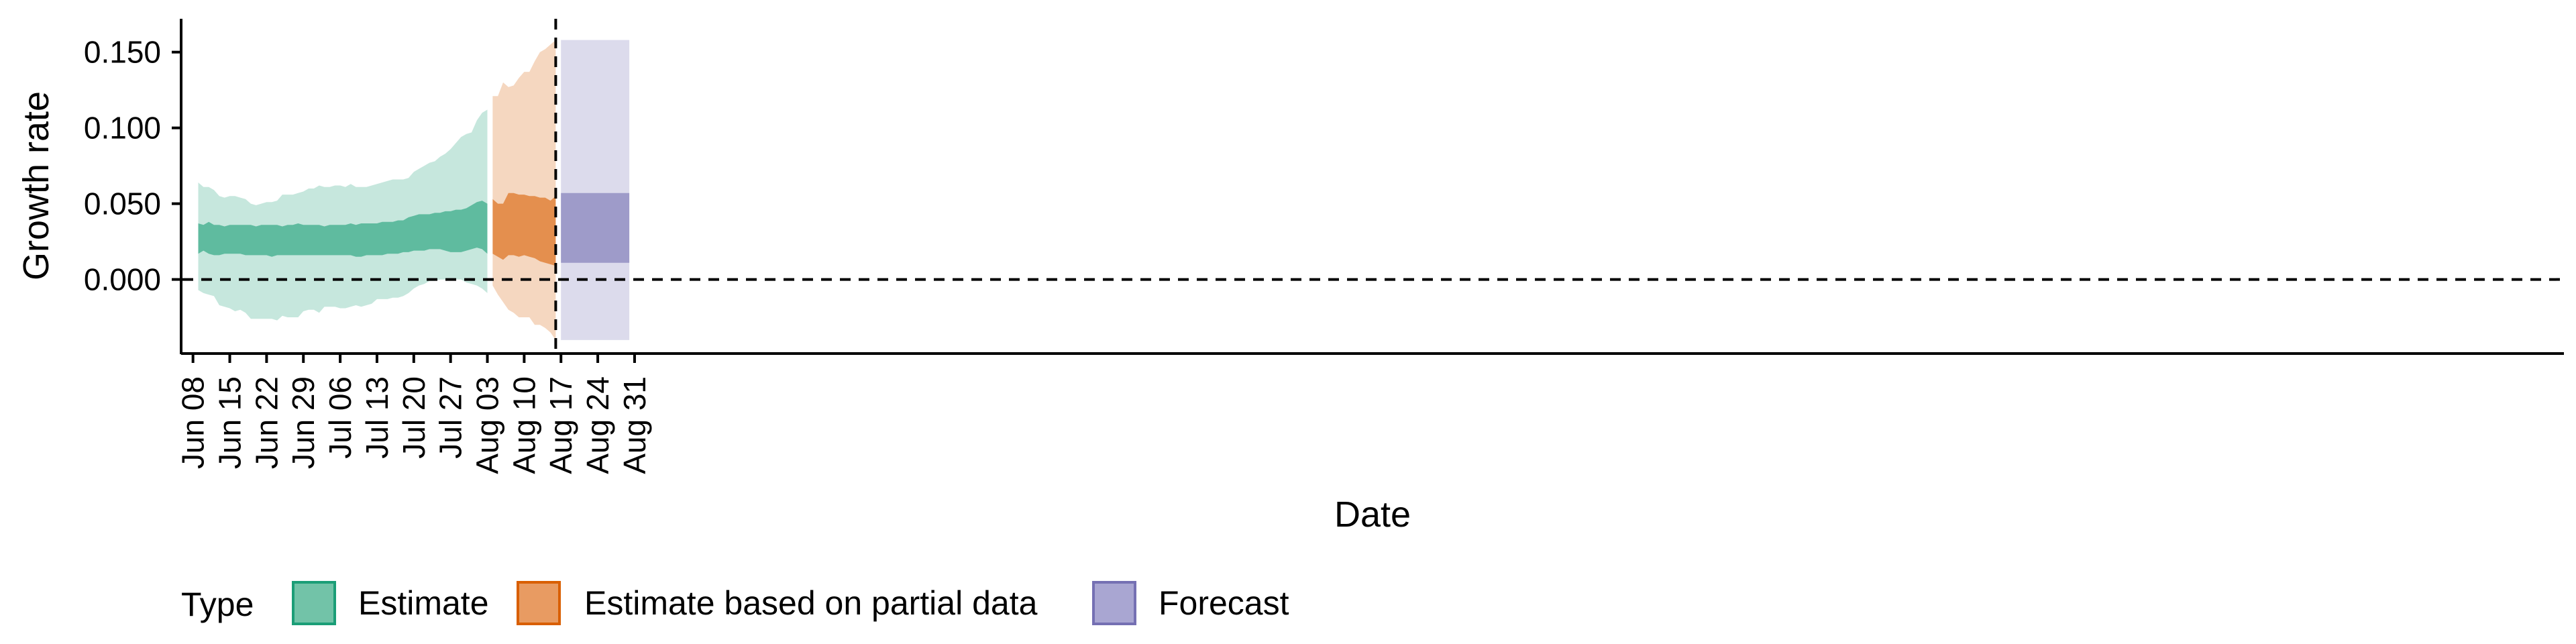 The image size is (2576, 644). I want to click on x-tick-label: Jul 13, so click(377, 417).